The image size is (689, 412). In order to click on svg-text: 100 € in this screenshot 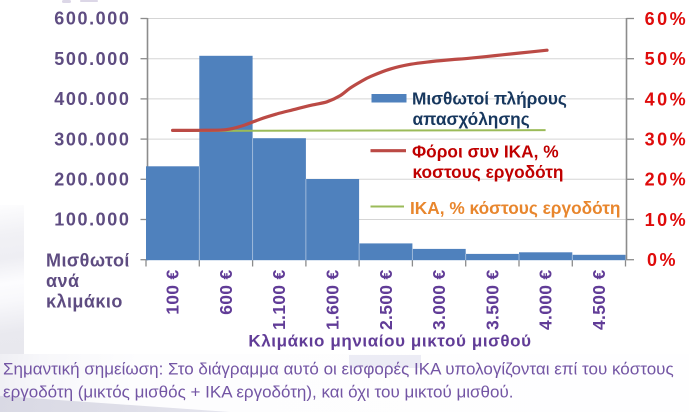, I will do `click(173, 292)`.